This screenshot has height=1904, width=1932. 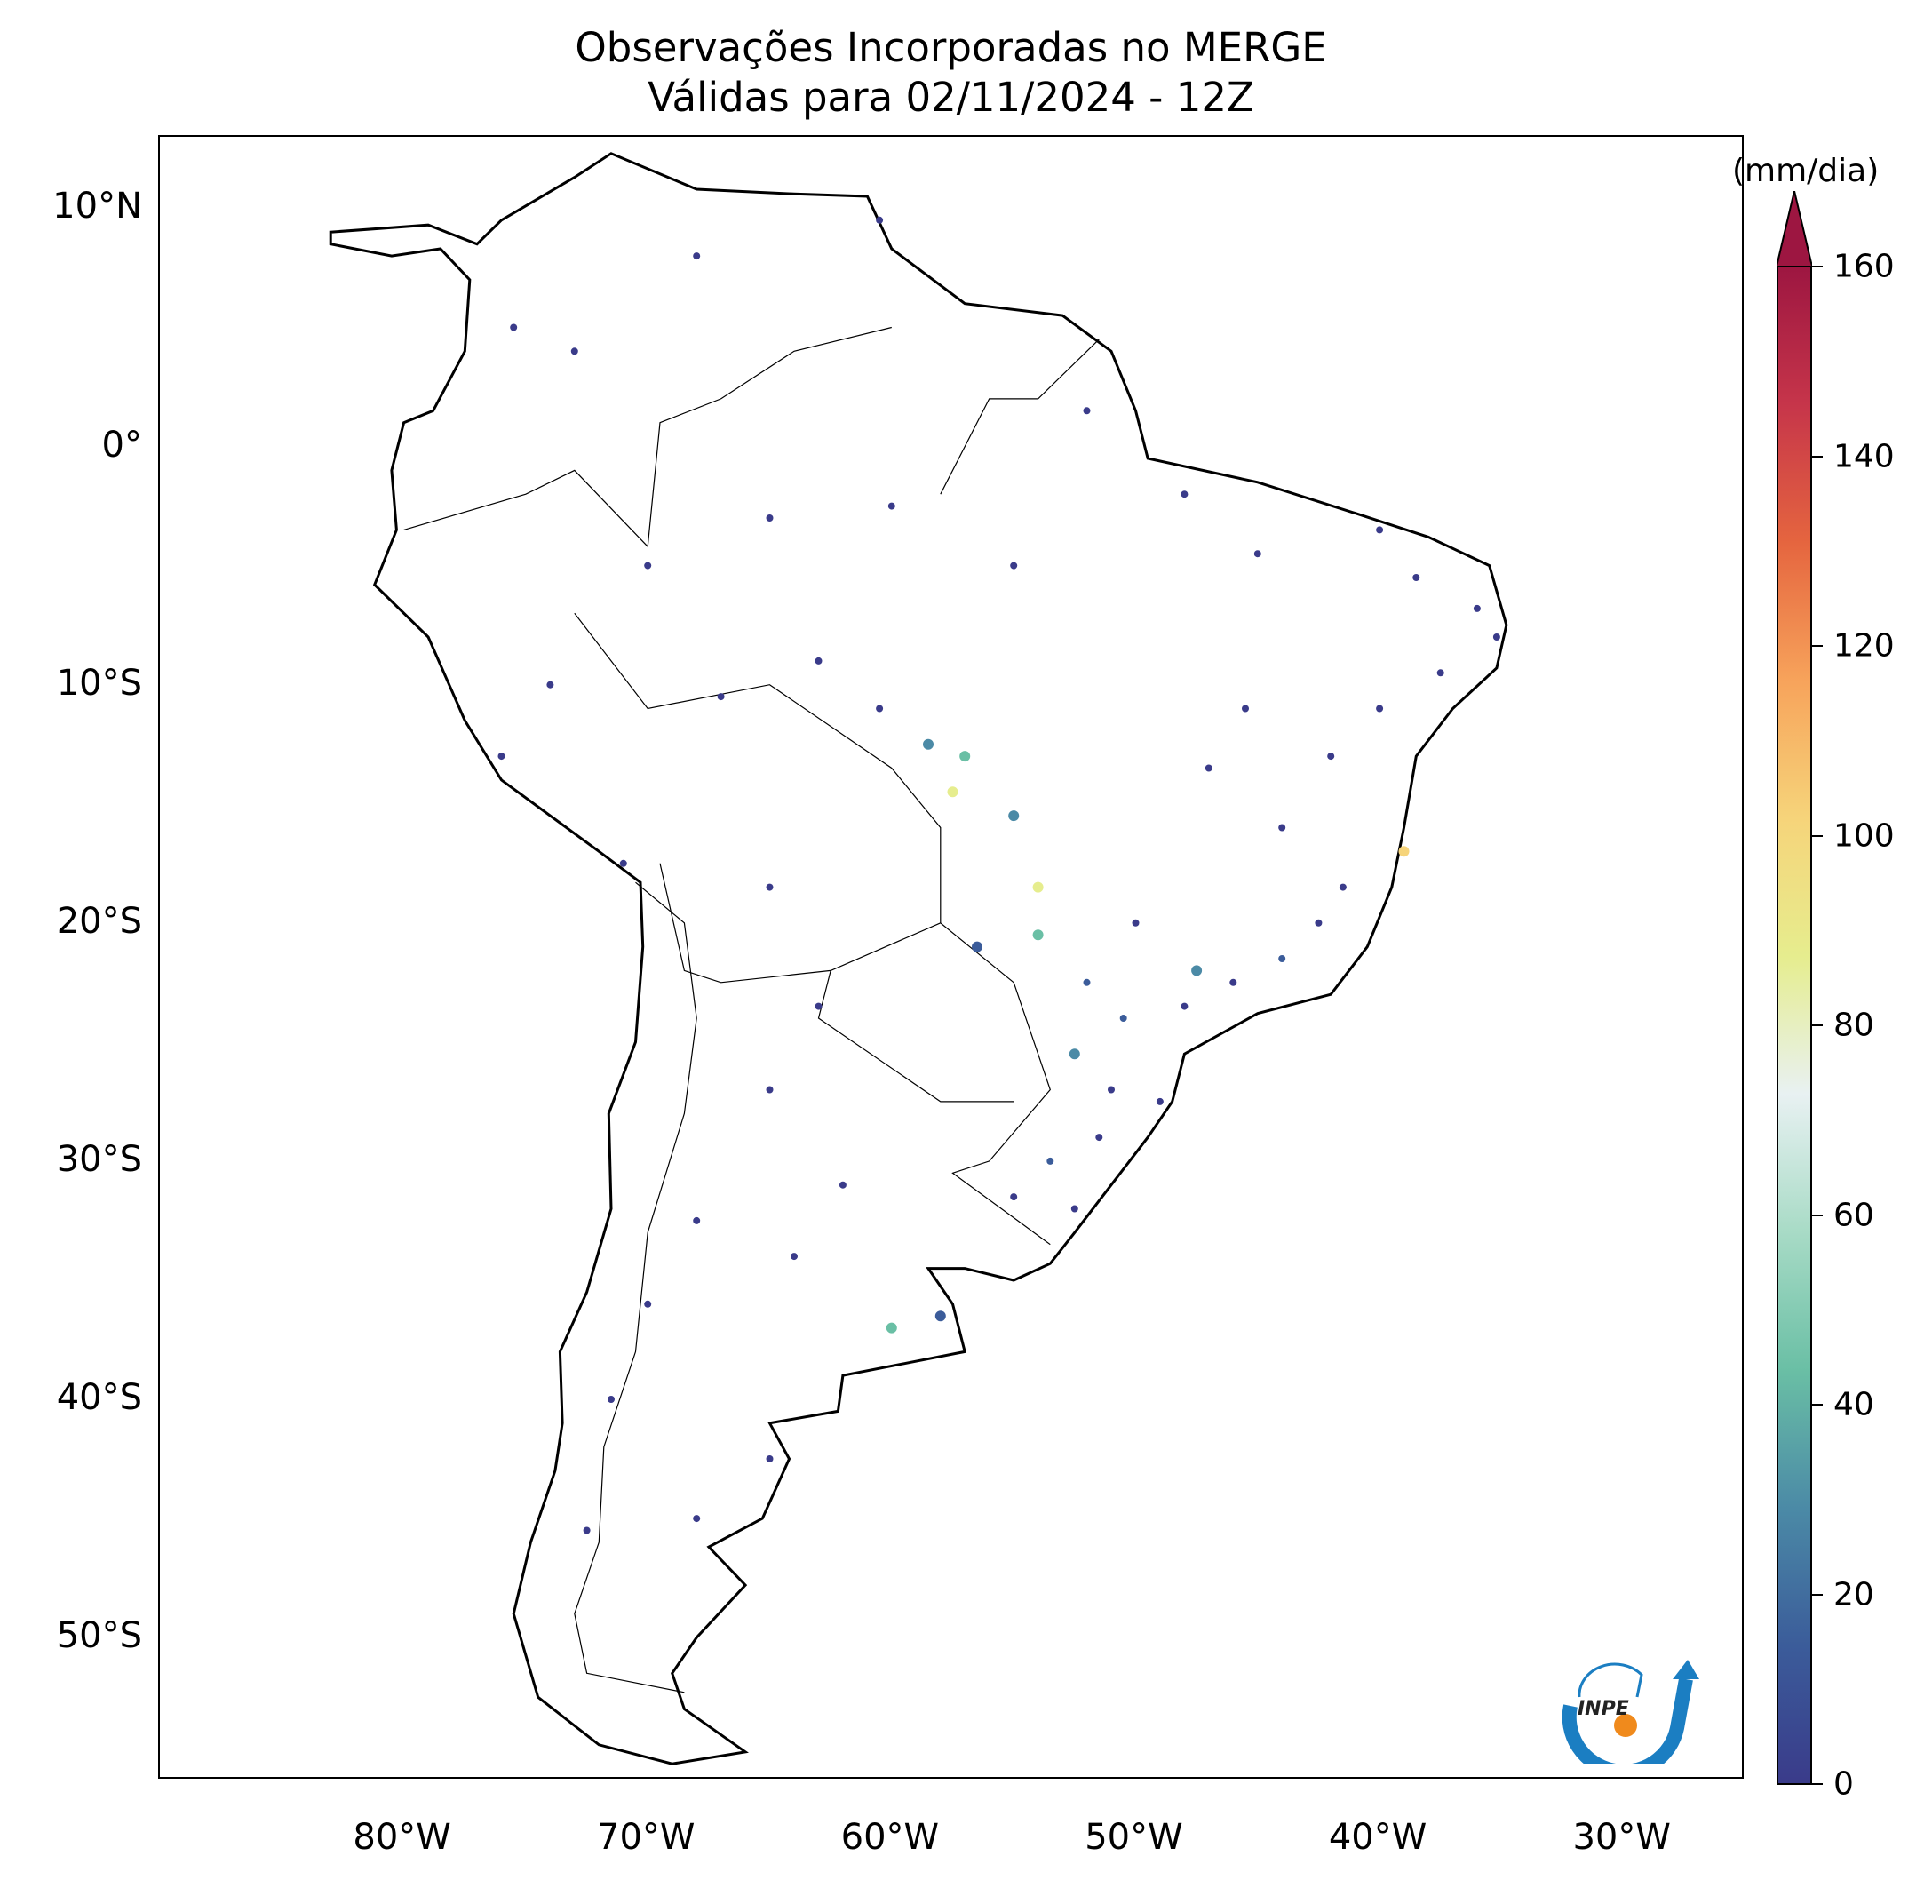 I want to click on colorbar, so click(x=1794, y=988).